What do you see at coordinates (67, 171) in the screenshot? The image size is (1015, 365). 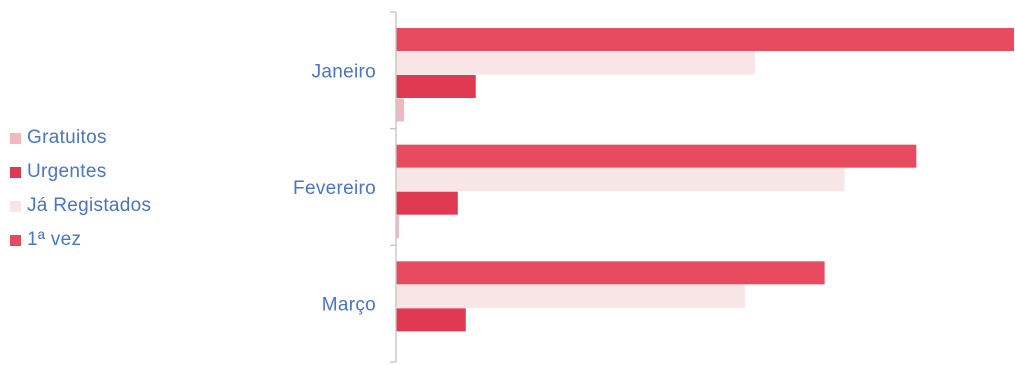 I see `legend-label-urgentes: Urgentes` at bounding box center [67, 171].